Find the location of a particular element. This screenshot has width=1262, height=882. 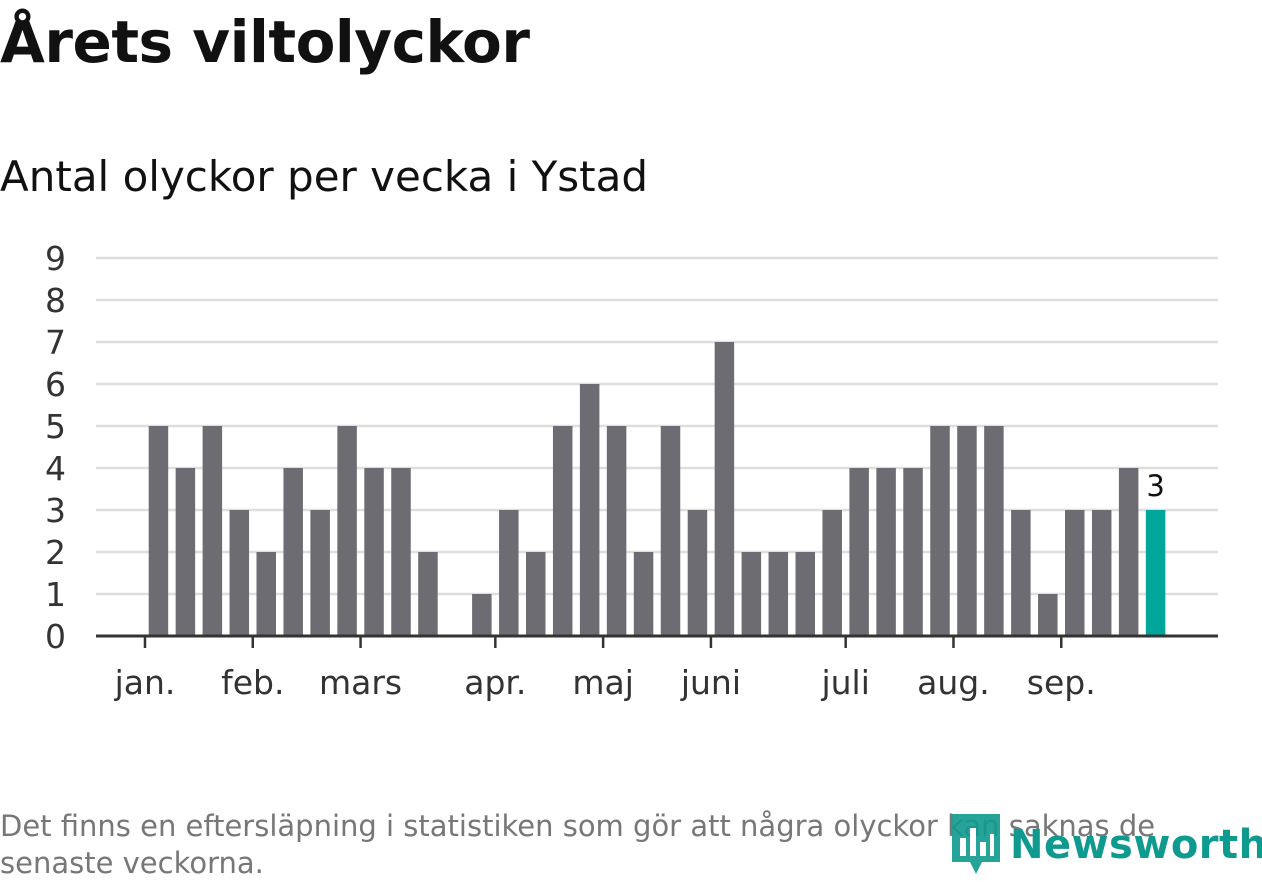

x-tick-label: maj is located at coordinates (603, 682).